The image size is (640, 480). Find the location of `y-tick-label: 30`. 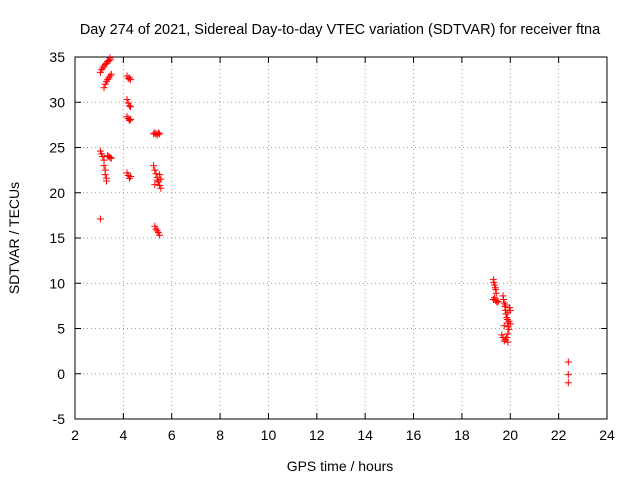

y-tick-label: 30 is located at coordinates (57, 102).